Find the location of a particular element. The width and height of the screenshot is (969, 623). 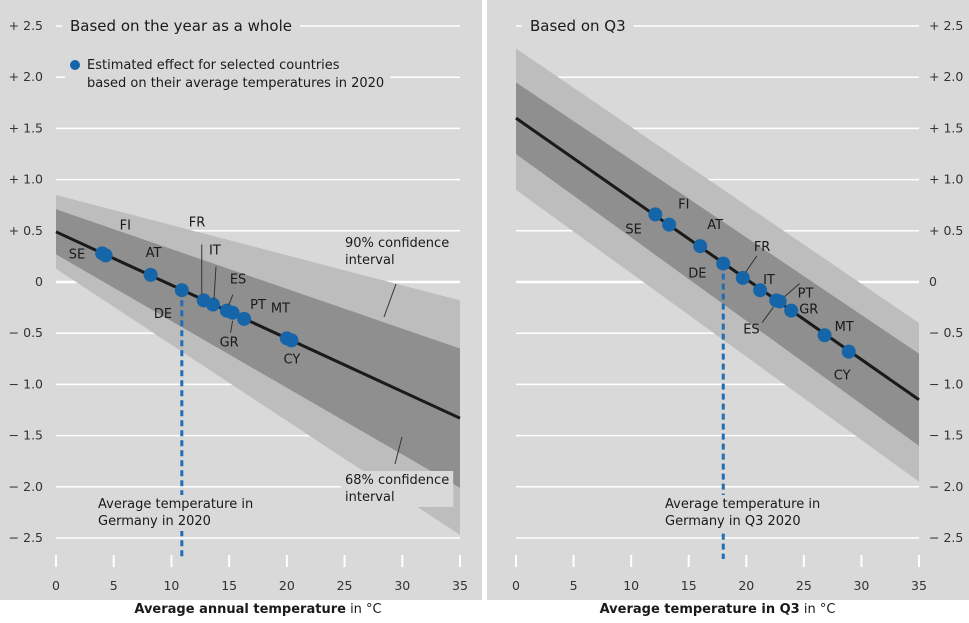

point-label: SE is located at coordinates (77, 254).